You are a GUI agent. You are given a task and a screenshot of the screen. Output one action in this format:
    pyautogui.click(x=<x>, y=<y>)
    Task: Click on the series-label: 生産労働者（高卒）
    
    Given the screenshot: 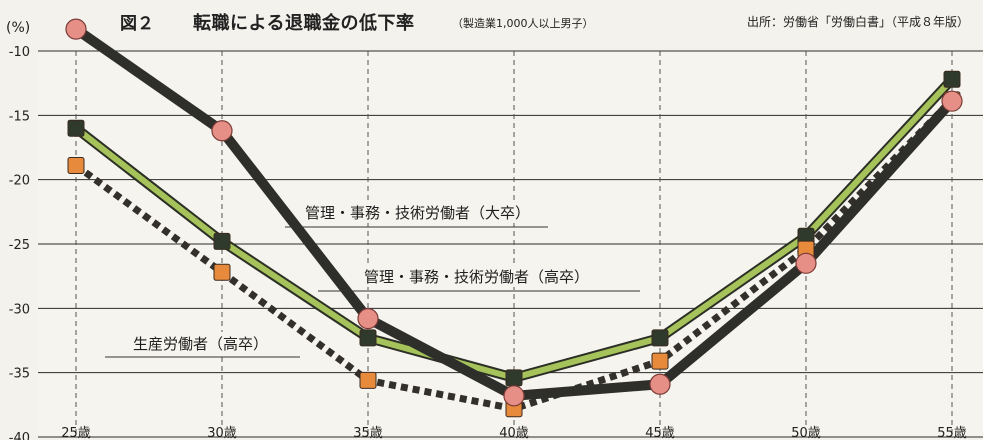 What is the action you would take?
    pyautogui.click(x=200, y=344)
    